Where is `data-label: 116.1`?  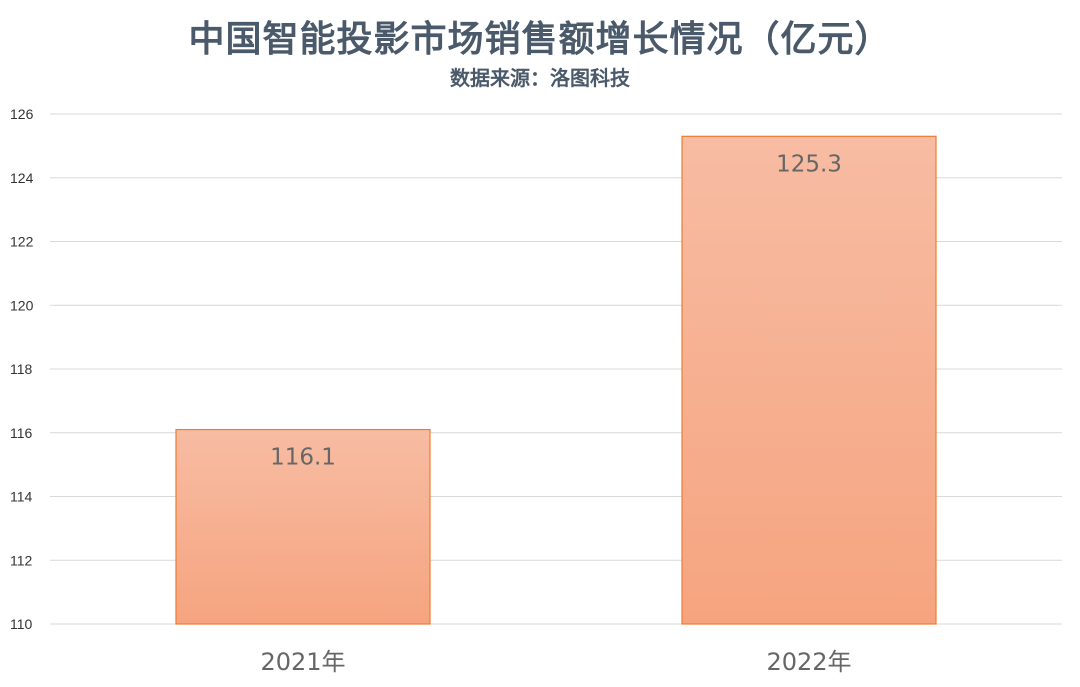 data-label: 116.1 is located at coordinates (303, 458).